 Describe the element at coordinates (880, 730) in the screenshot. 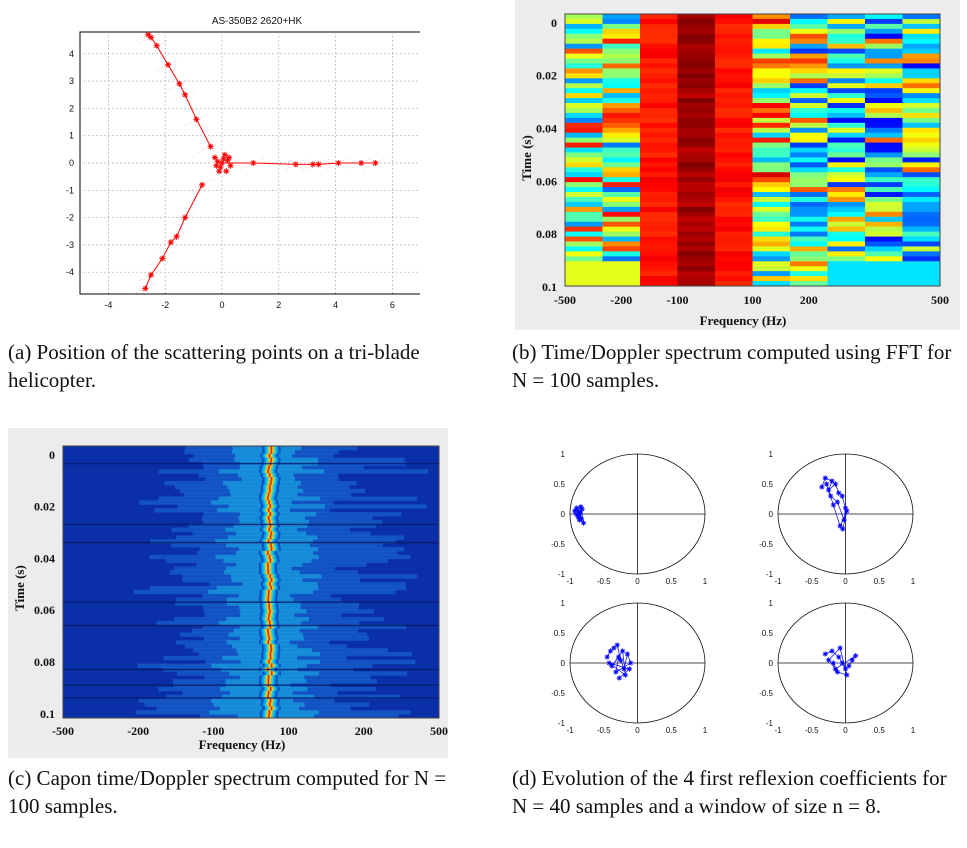

I see `x-tick-label: 0.5` at that location.